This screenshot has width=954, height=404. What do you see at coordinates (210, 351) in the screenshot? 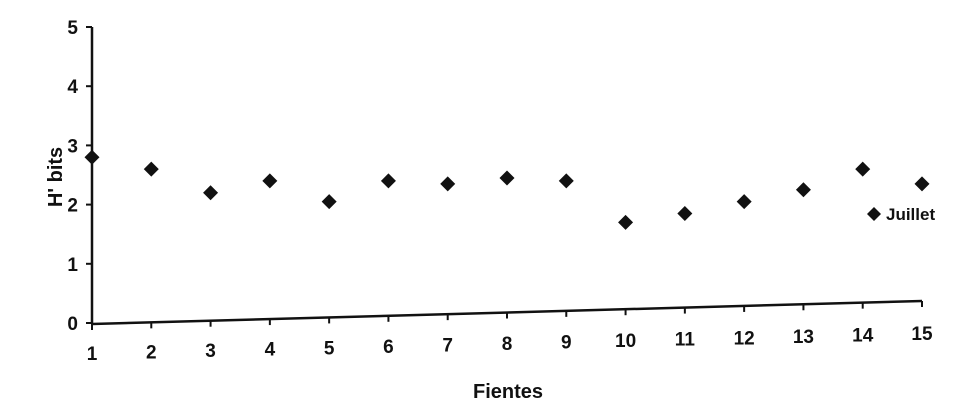
I see `x-tick-label: 3` at bounding box center [210, 351].